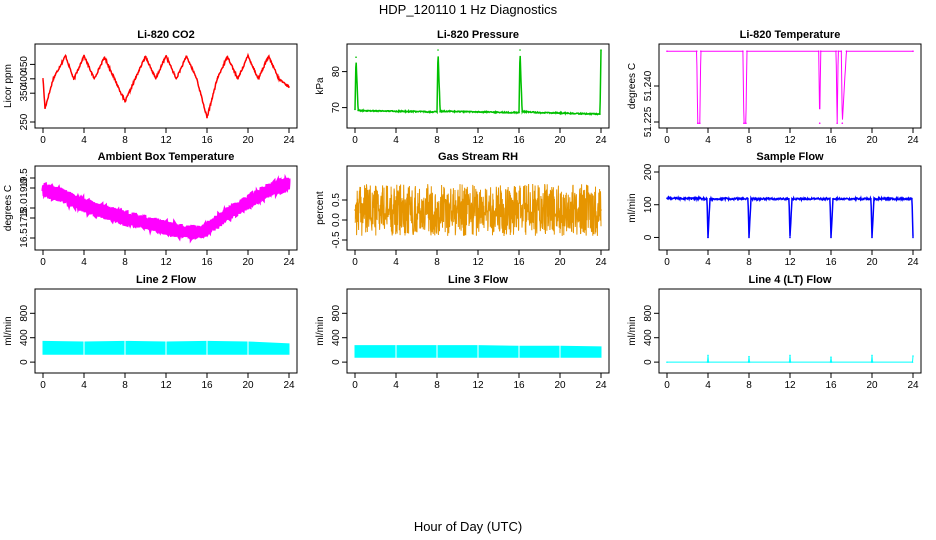  I want to click on y-tick-label: 250, so click(24, 121).